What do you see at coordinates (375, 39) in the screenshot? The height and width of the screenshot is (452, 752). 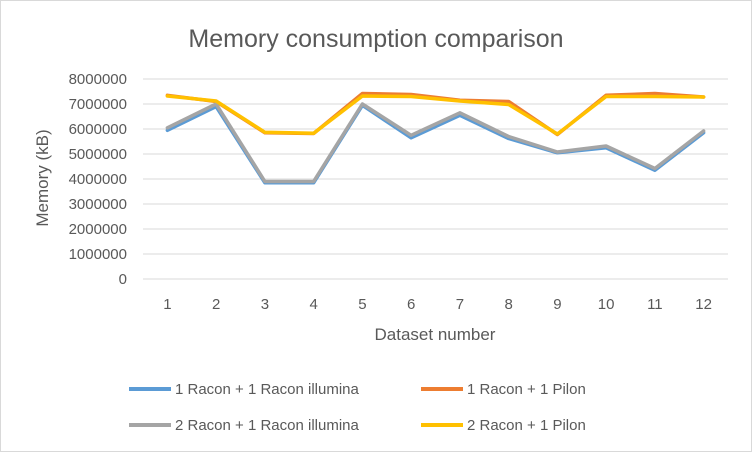 I see `chart-title: Memory consumption comparison` at bounding box center [375, 39].